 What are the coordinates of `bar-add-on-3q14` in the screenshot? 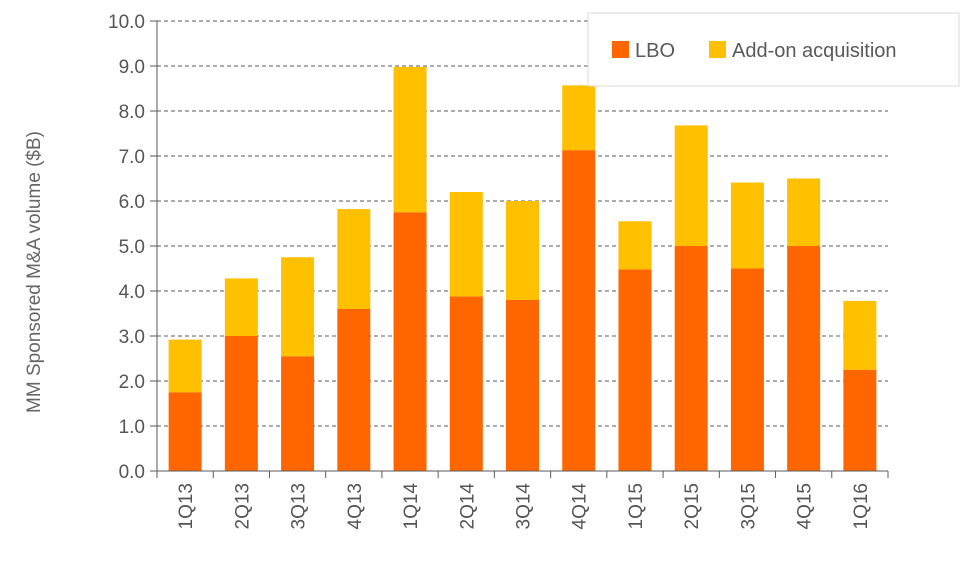 It's located at (522, 250).